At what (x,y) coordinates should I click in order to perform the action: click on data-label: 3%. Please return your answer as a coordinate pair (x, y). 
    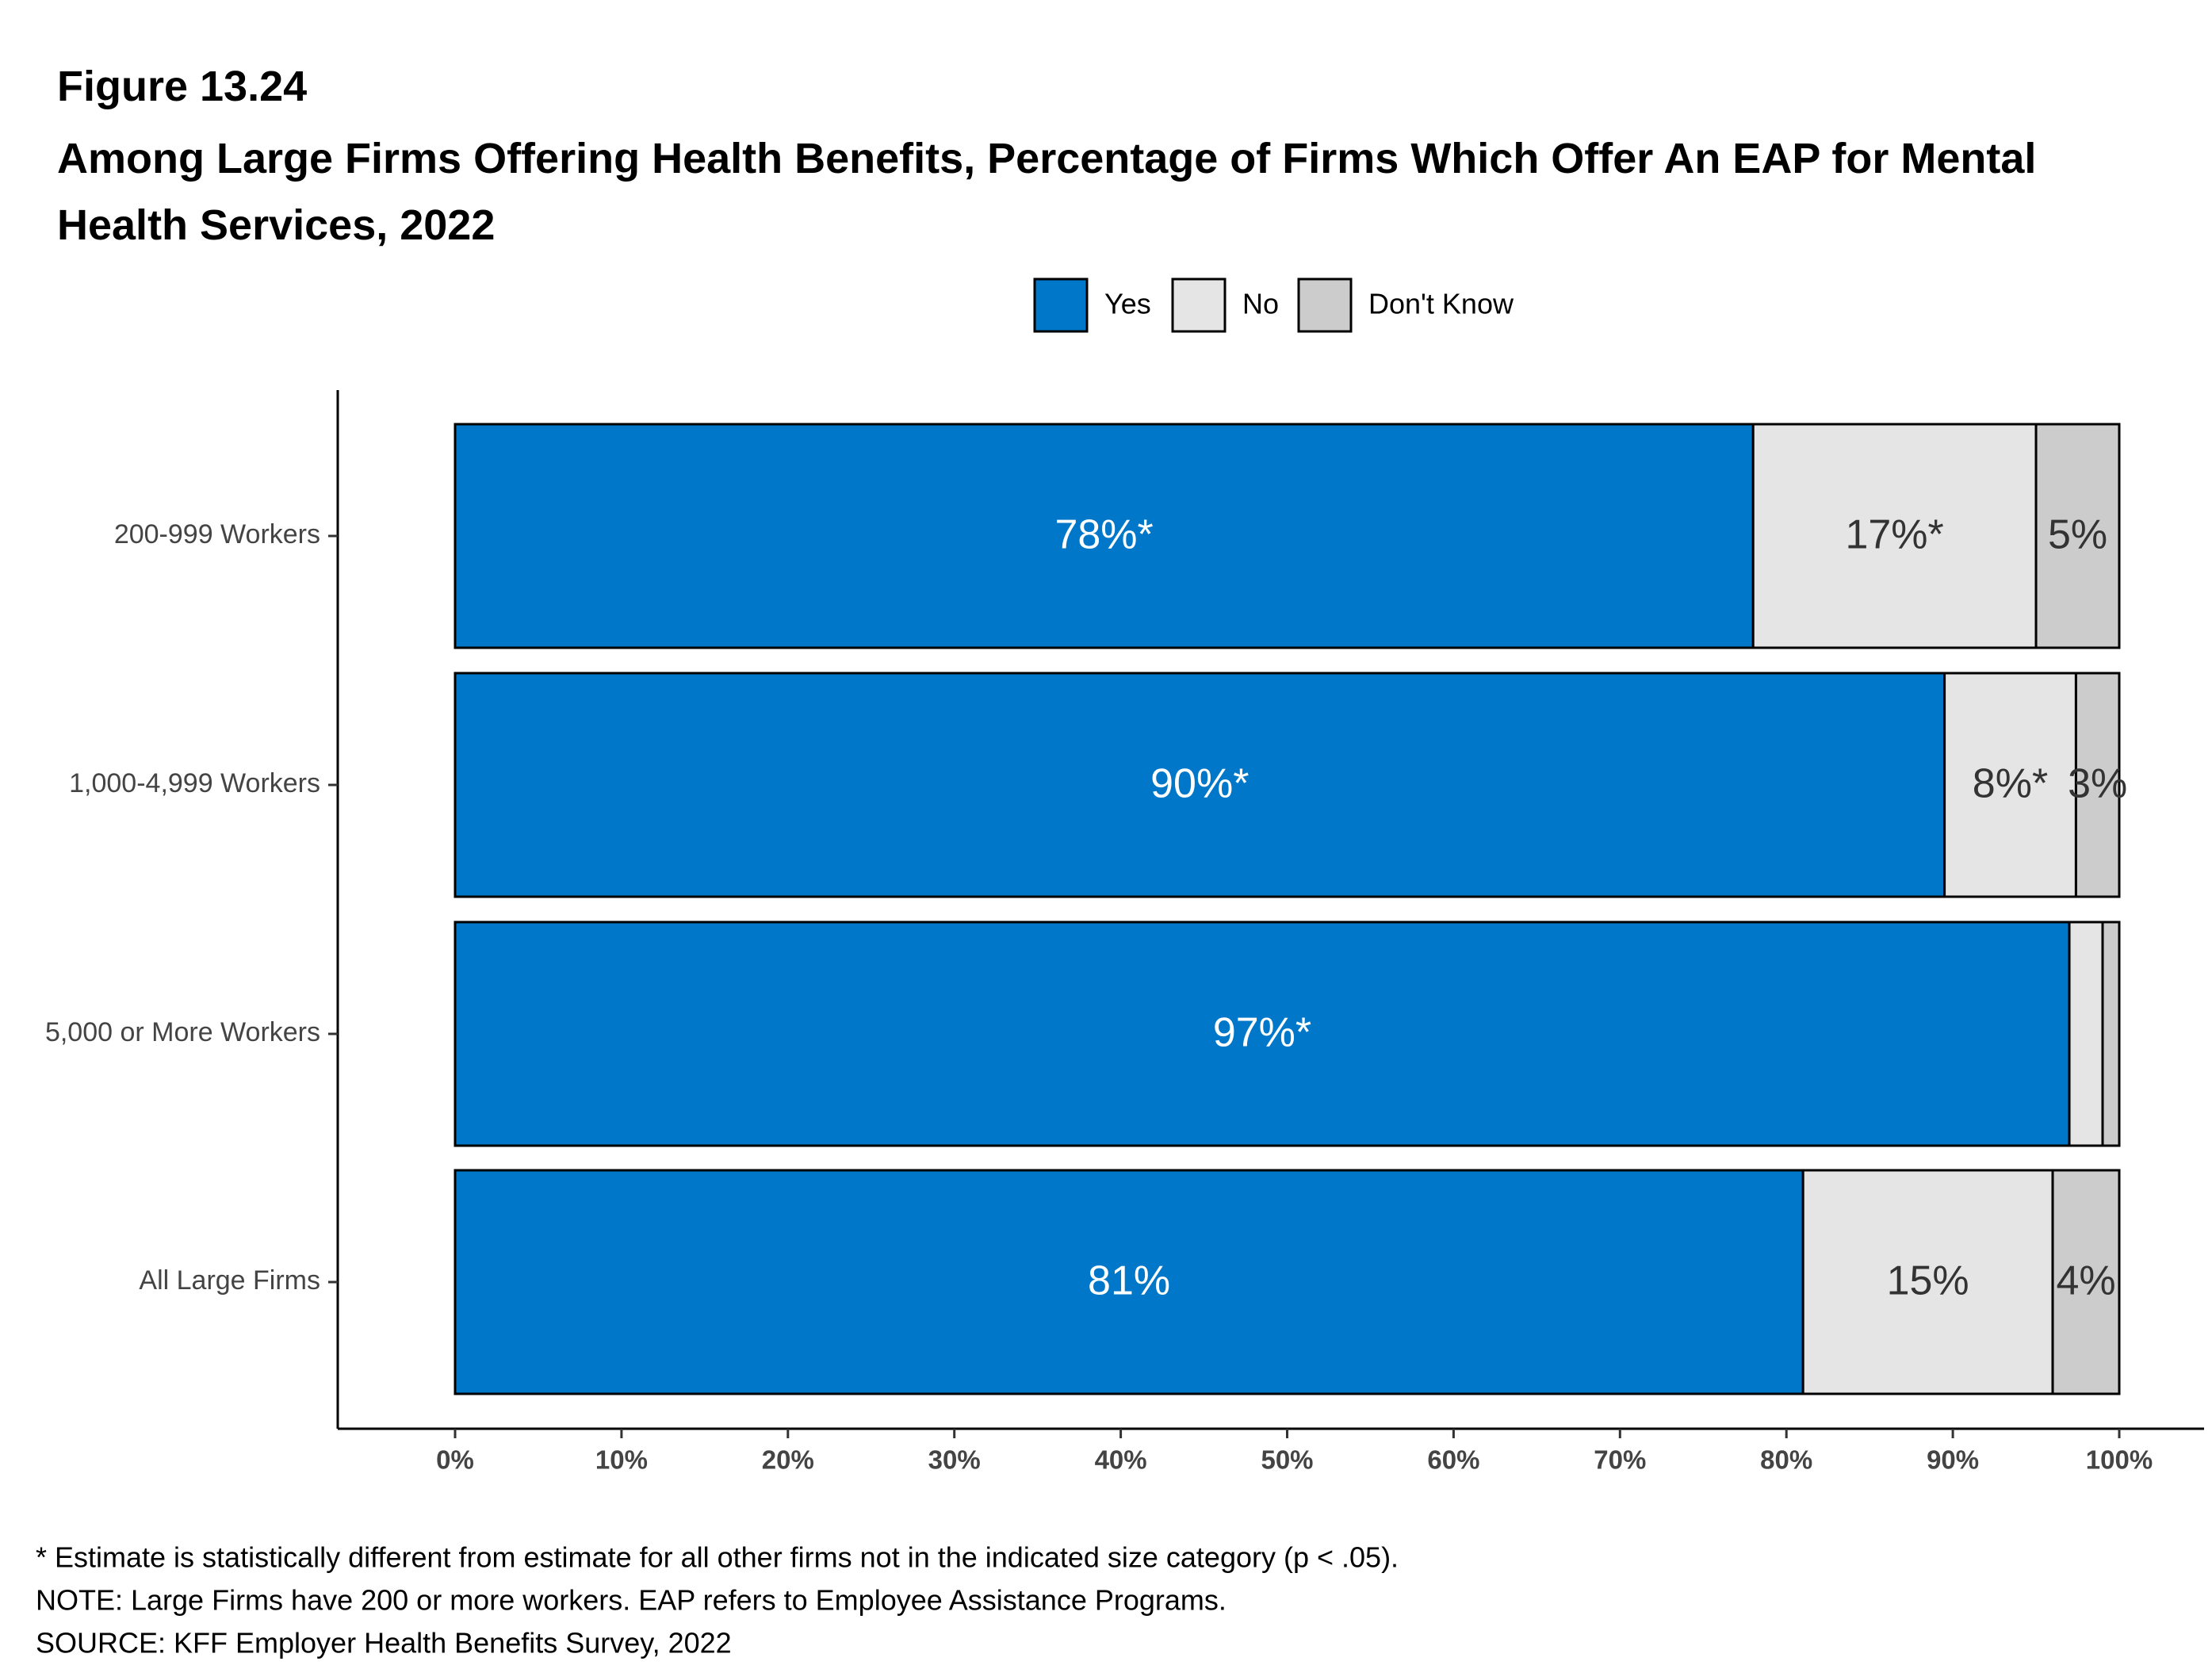
    Looking at the image, I should click on (2097, 784).